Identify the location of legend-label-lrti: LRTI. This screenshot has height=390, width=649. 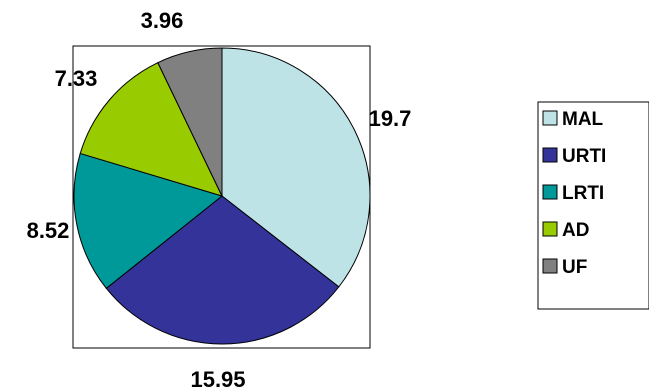
(583, 193).